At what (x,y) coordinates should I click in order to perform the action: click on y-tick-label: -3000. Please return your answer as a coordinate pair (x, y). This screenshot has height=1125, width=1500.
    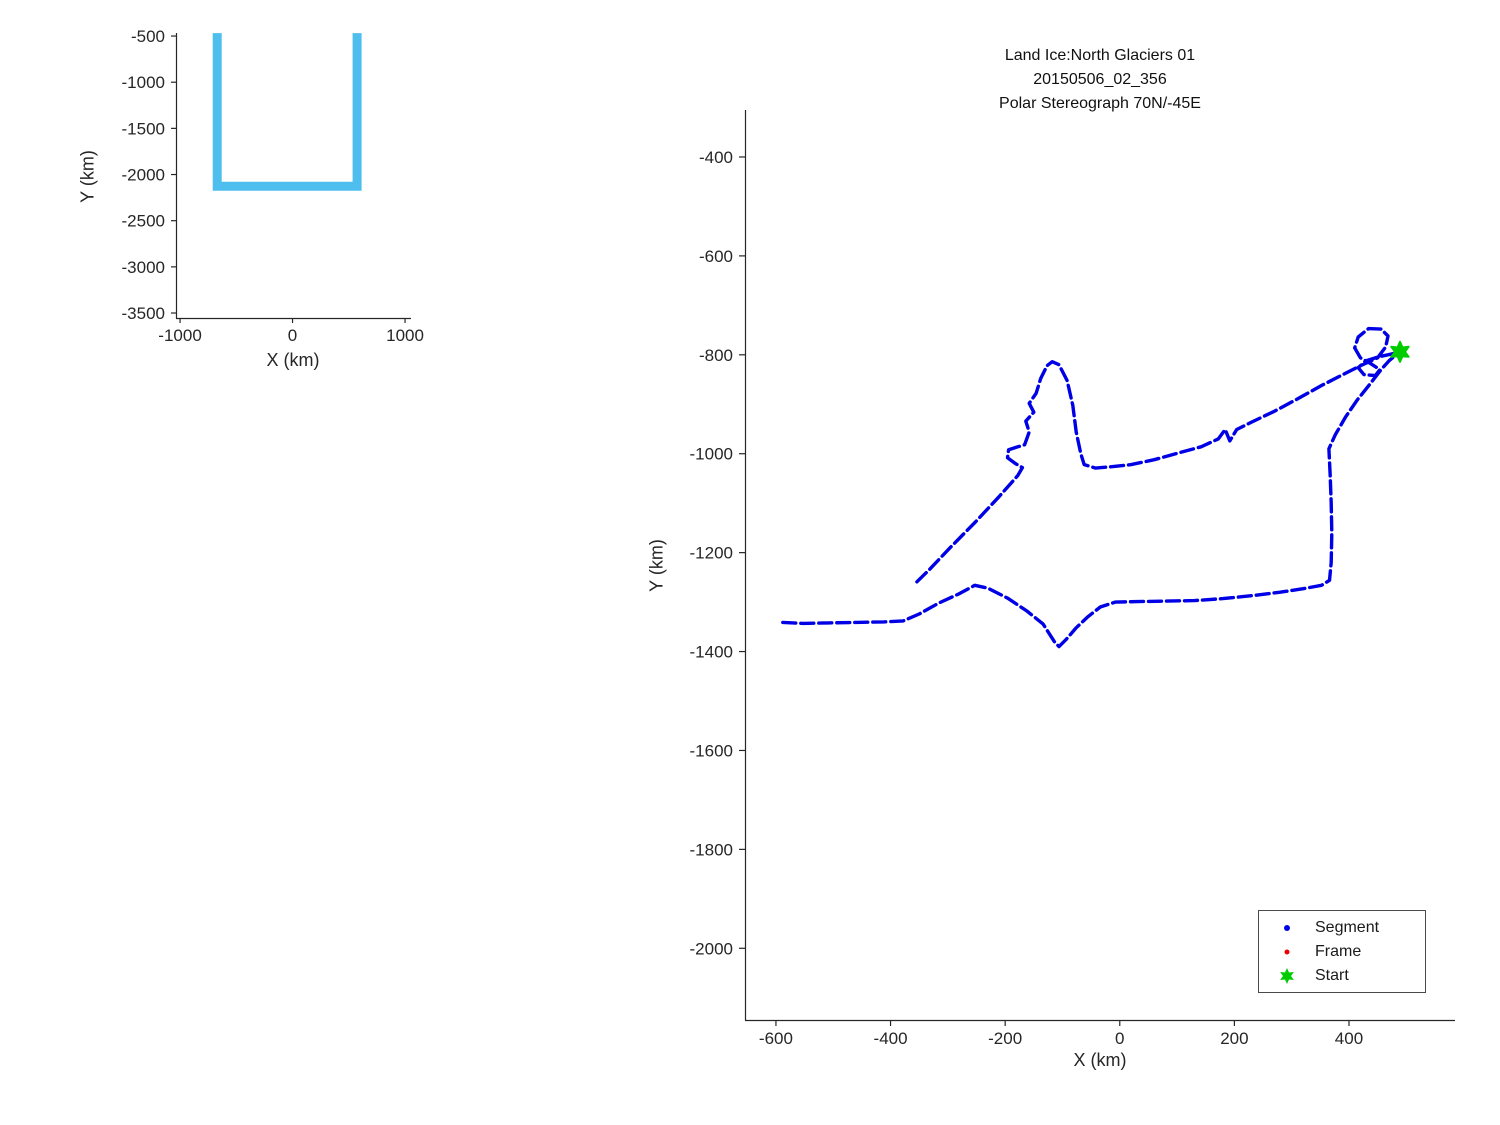
    Looking at the image, I should click on (143, 267).